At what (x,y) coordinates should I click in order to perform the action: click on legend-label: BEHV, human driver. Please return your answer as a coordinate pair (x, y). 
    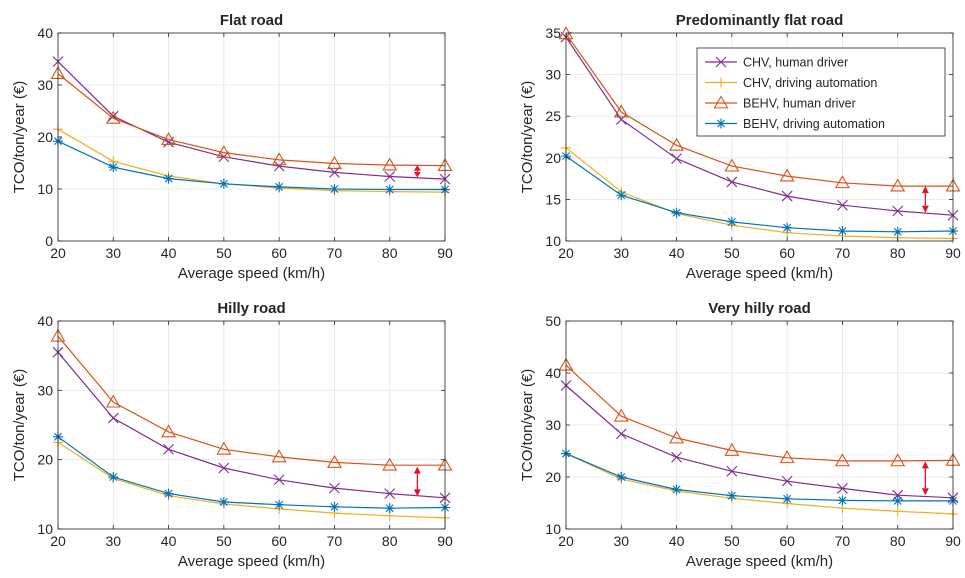
    Looking at the image, I should click on (799, 104).